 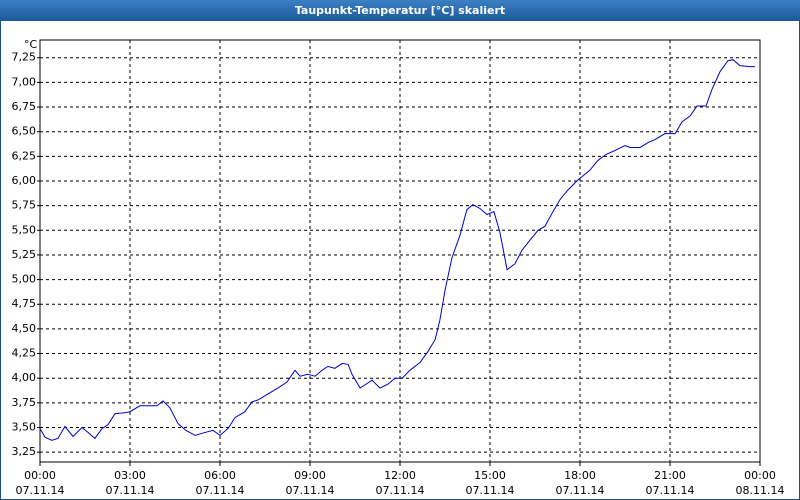 What do you see at coordinates (400, 475) in the screenshot?
I see `x-tick-label: 12:00` at bounding box center [400, 475].